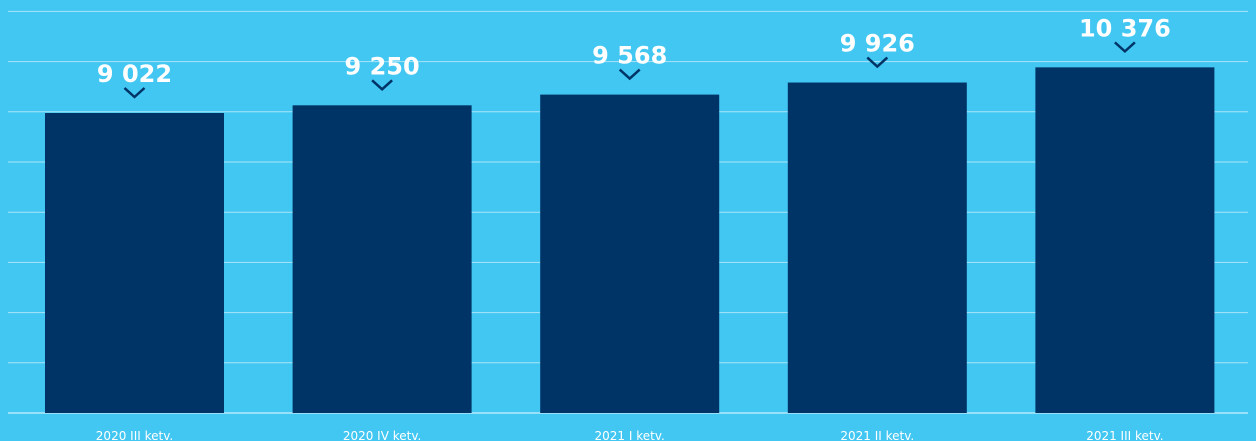  What do you see at coordinates (877, 435) in the screenshot?
I see `x-tick-label: 2021 II ketv.` at bounding box center [877, 435].